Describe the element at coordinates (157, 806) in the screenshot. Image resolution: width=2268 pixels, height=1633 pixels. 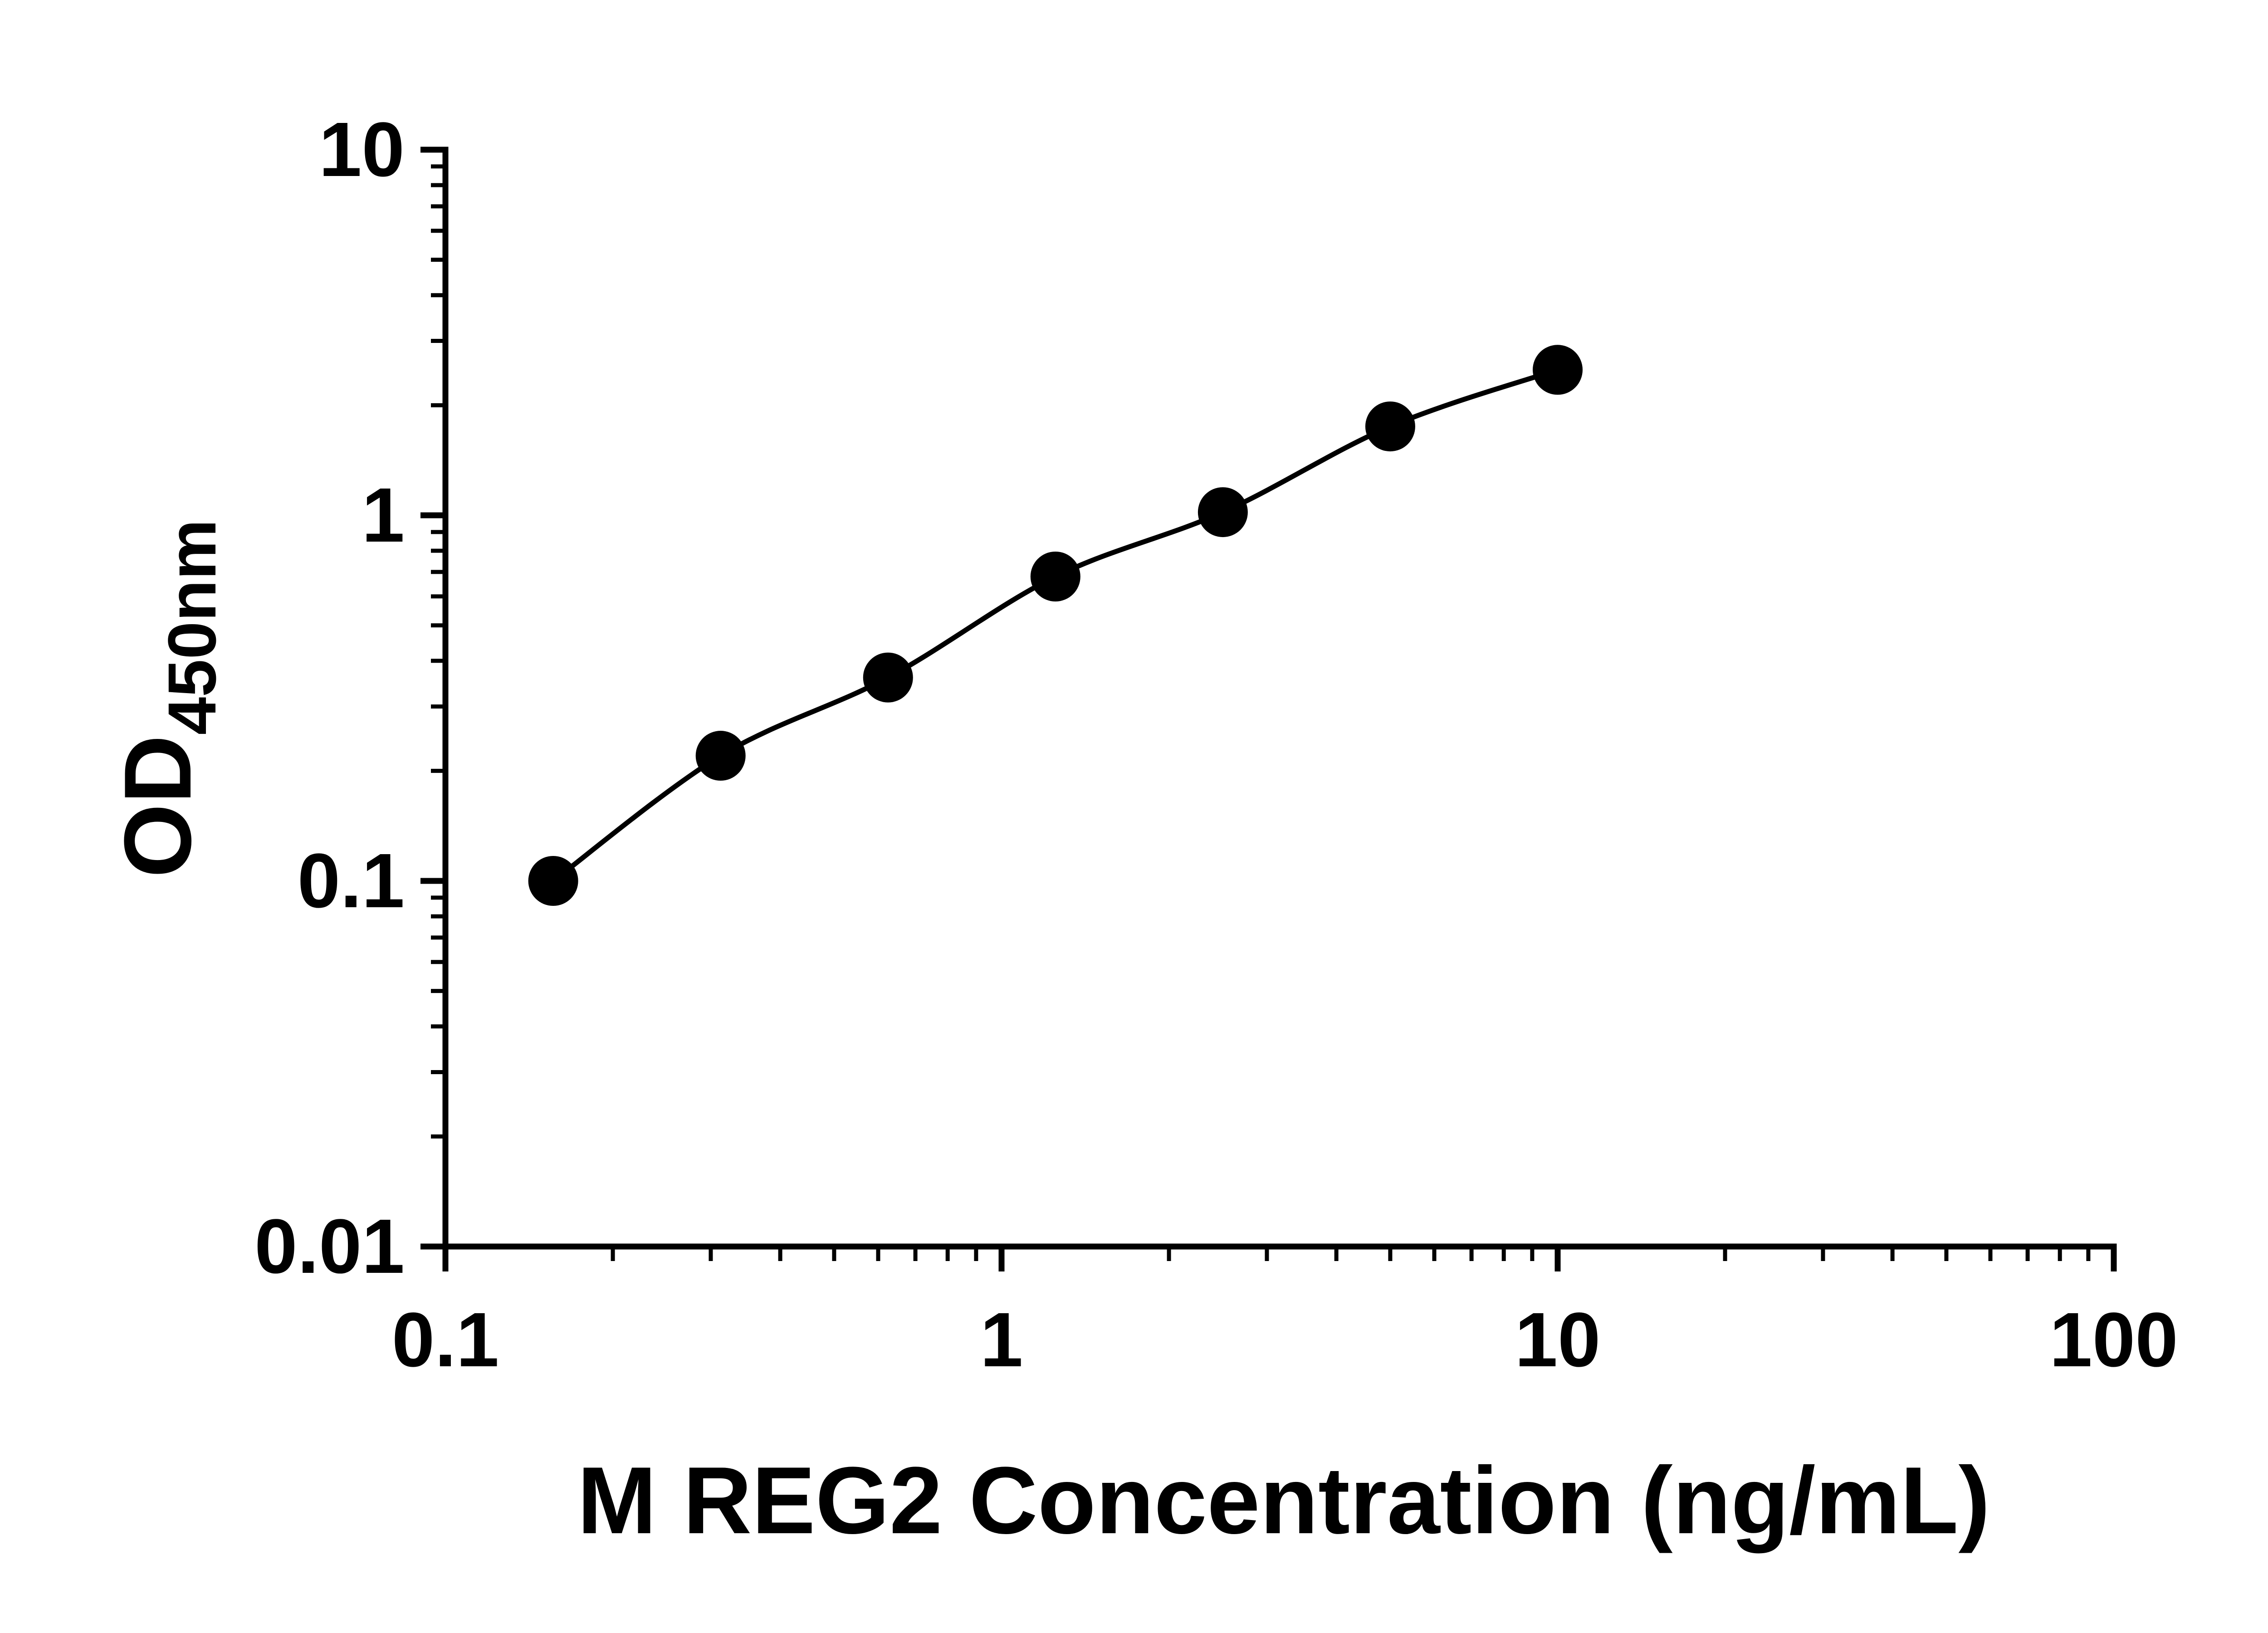
I see `y-axis-title-main: OD` at that location.